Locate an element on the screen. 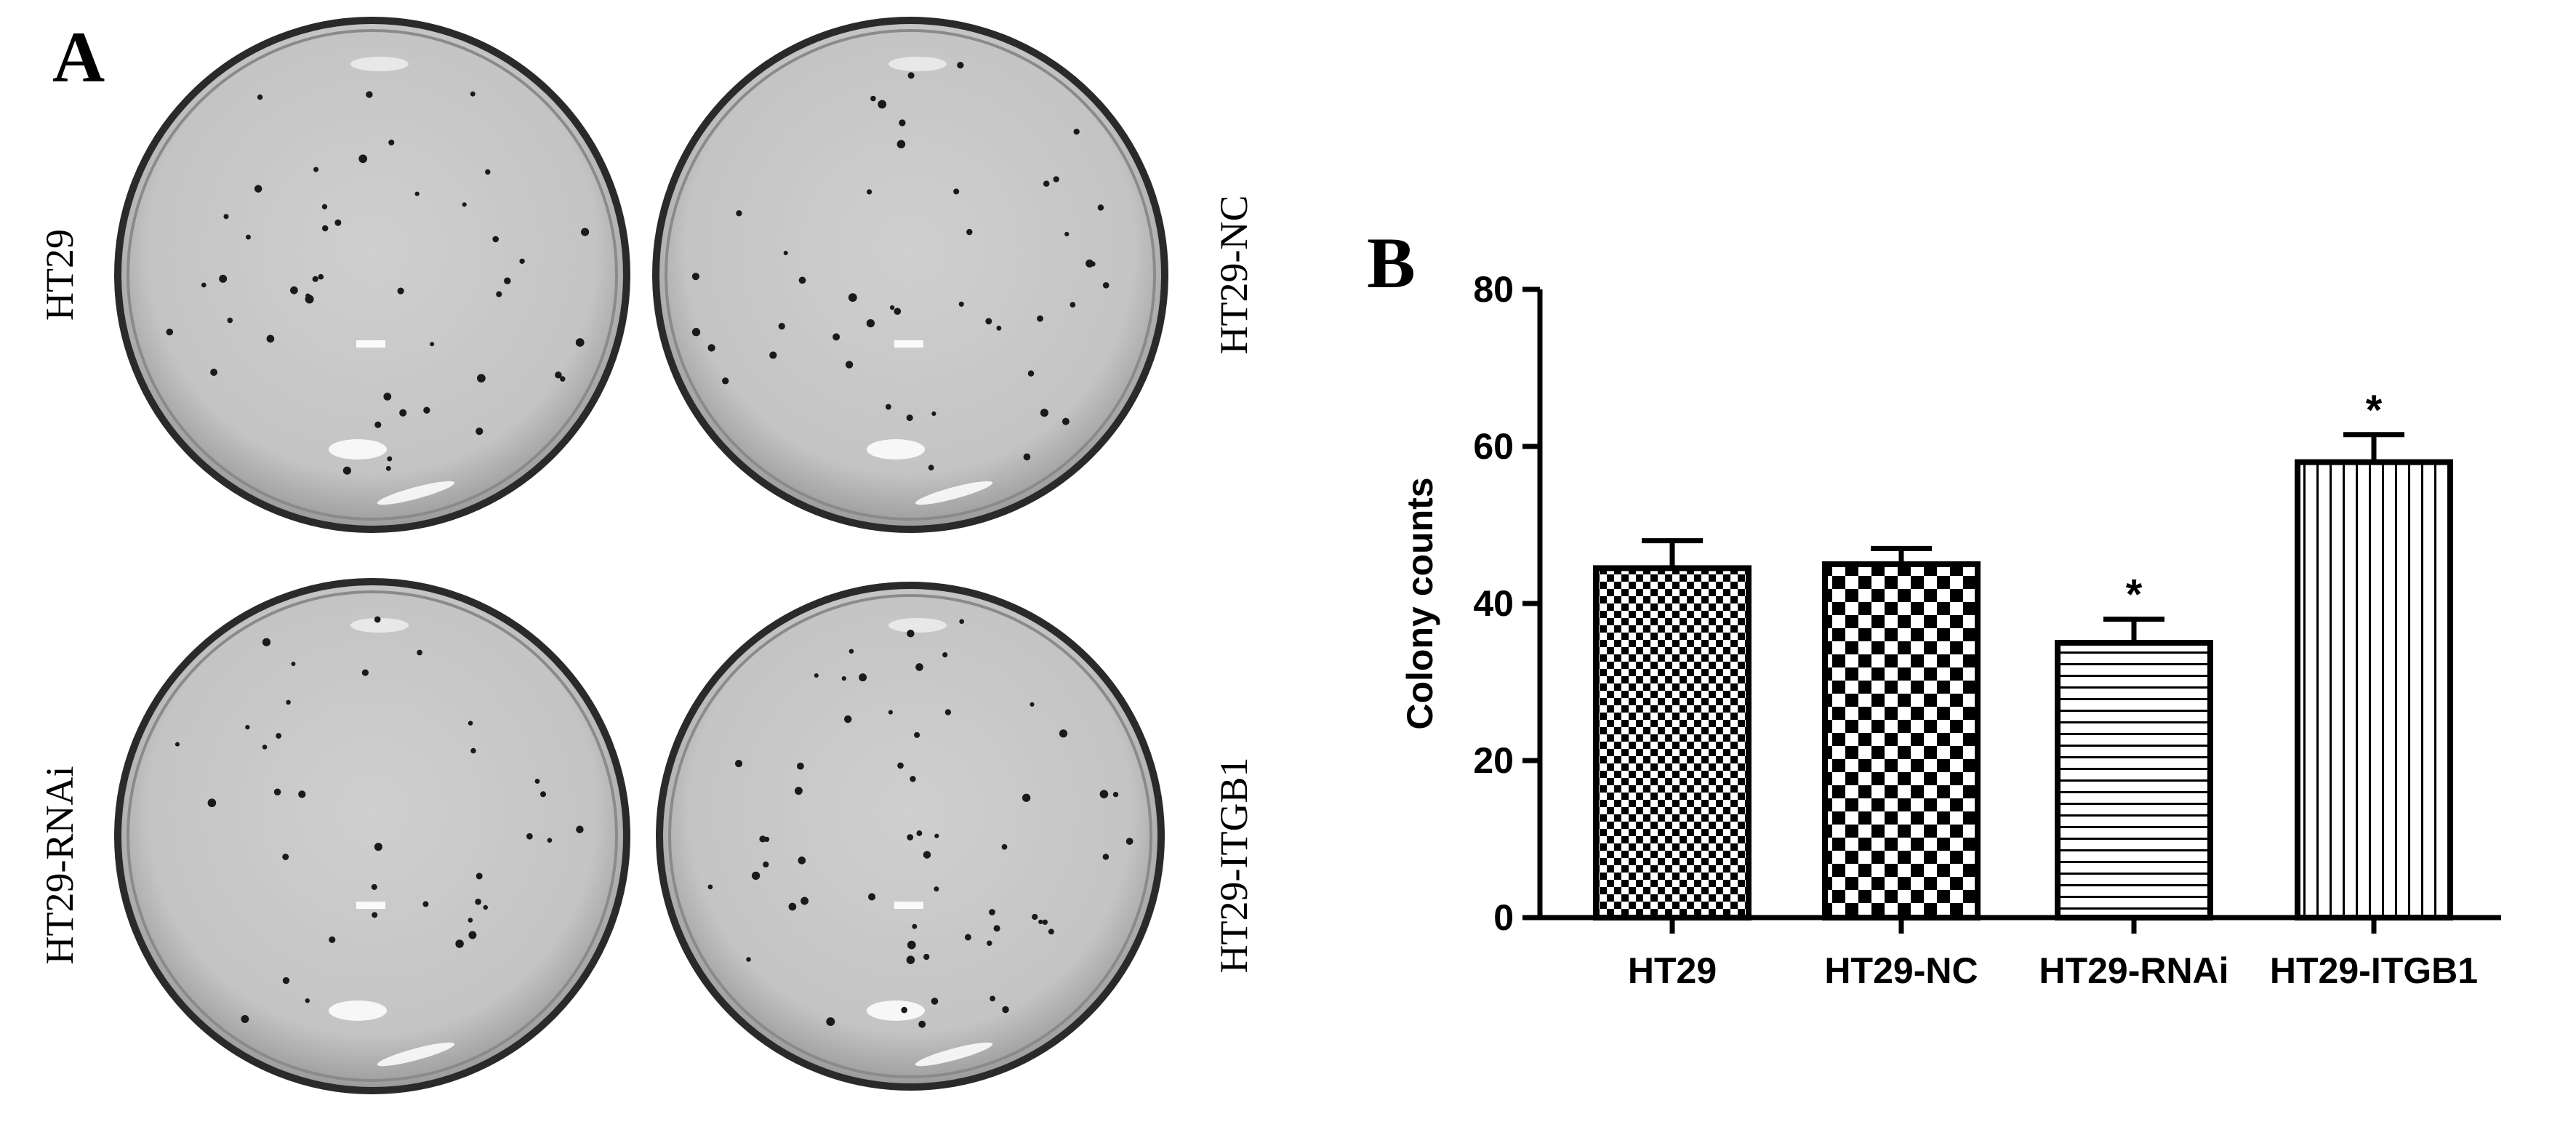 The image size is (2576, 1143). dish-inner-rim is located at coordinates (910, 275).